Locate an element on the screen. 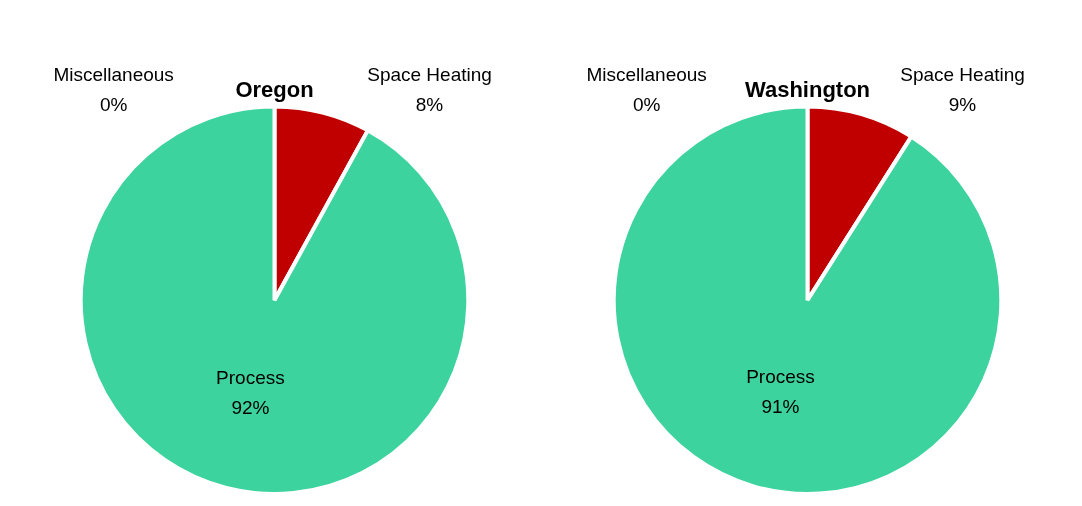 The image size is (1082, 506). chart-title: Oregon is located at coordinates (274, 90).